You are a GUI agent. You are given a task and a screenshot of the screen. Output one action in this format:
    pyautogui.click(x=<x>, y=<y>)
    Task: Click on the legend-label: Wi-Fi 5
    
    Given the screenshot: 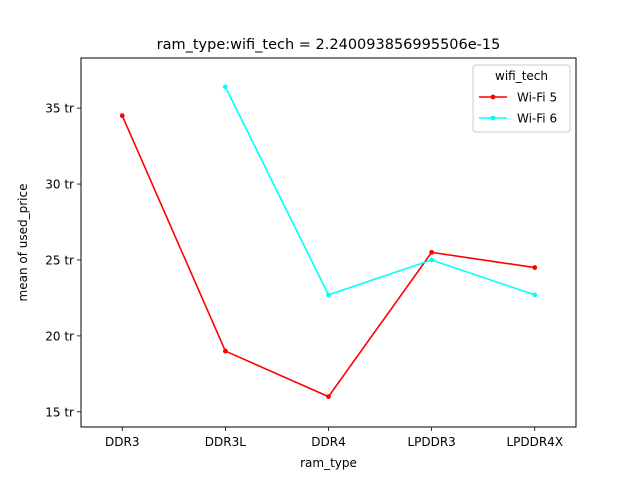 What is the action you would take?
    pyautogui.click(x=537, y=98)
    